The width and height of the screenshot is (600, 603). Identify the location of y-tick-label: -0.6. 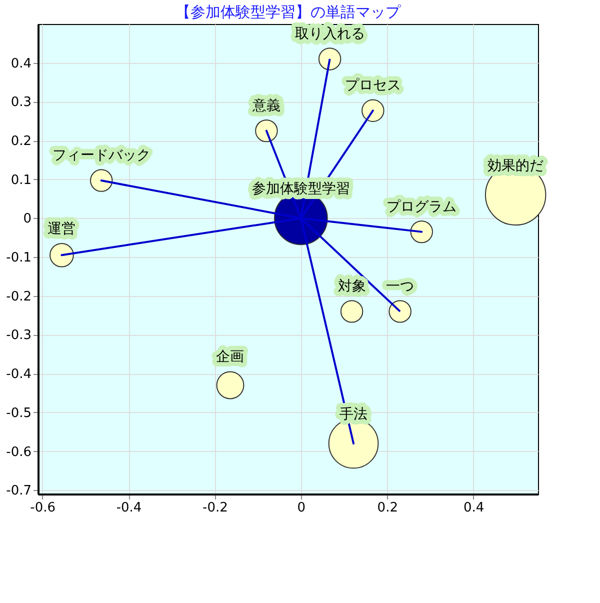
(19, 452).